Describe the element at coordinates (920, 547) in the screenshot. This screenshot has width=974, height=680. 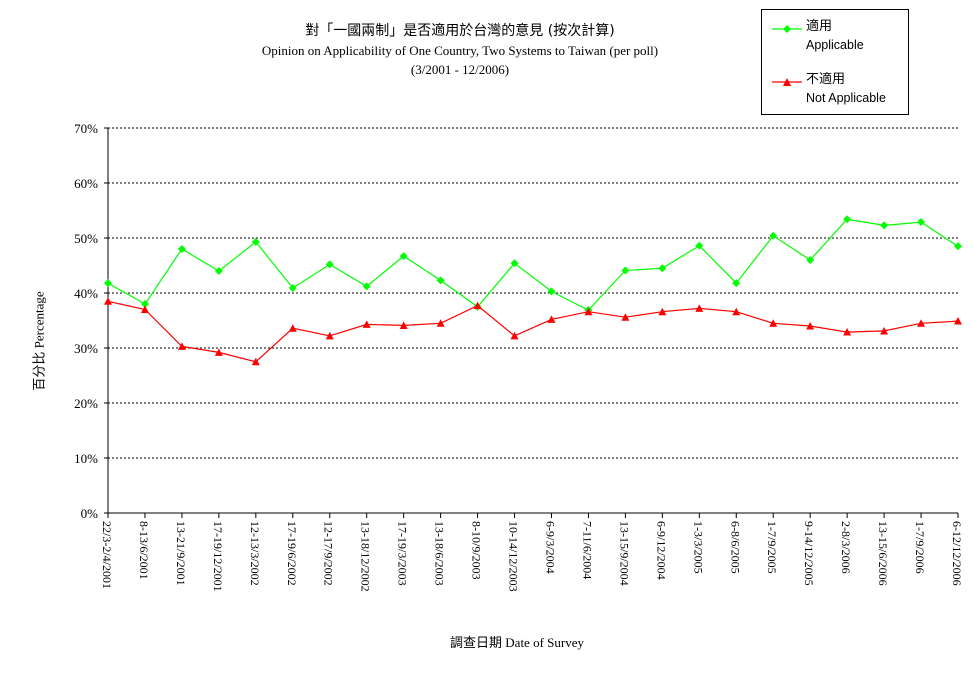
I see `x-tick-label: 1-7/9/2006` at that location.